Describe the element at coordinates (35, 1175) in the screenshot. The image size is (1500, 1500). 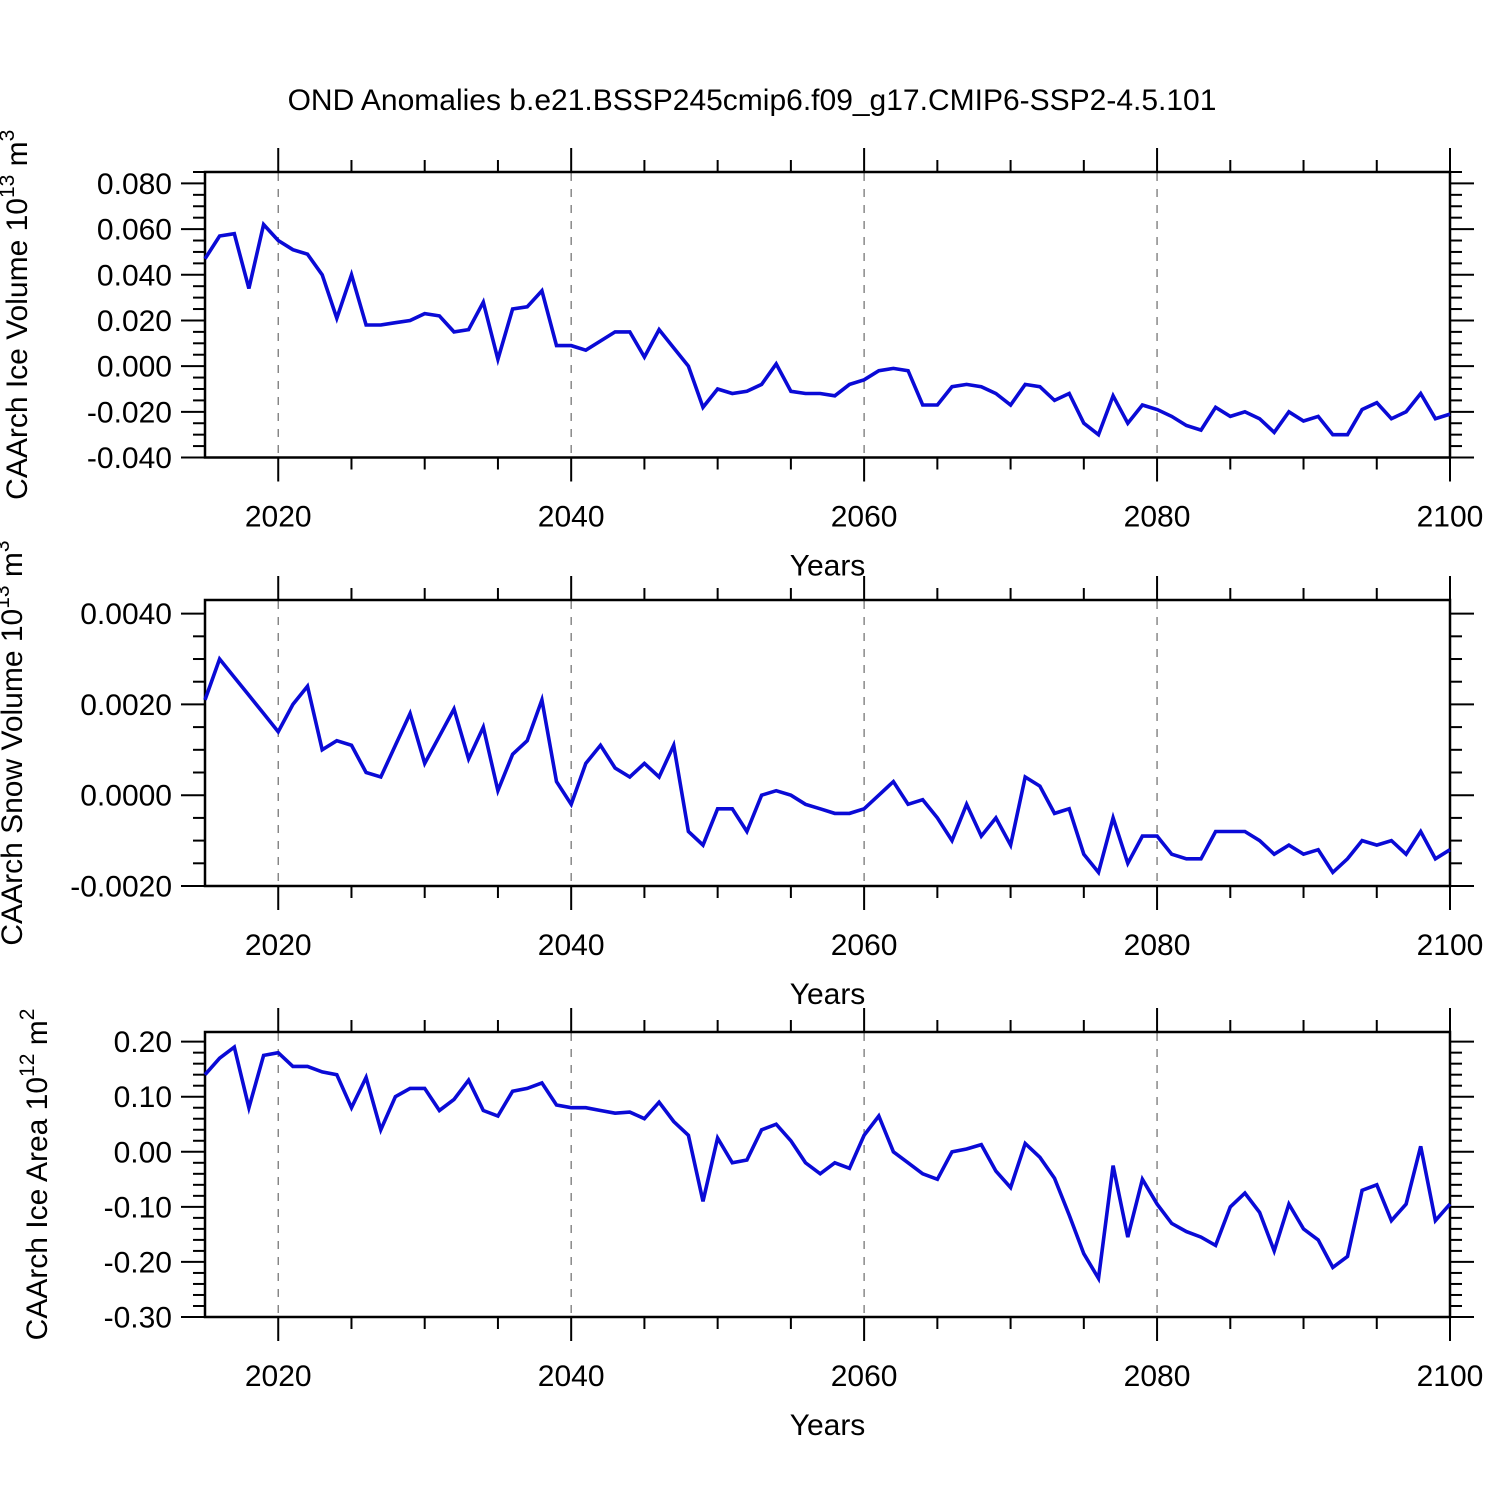
I see `y-axis-label: CAArch Ice Area 1012 m2` at that location.